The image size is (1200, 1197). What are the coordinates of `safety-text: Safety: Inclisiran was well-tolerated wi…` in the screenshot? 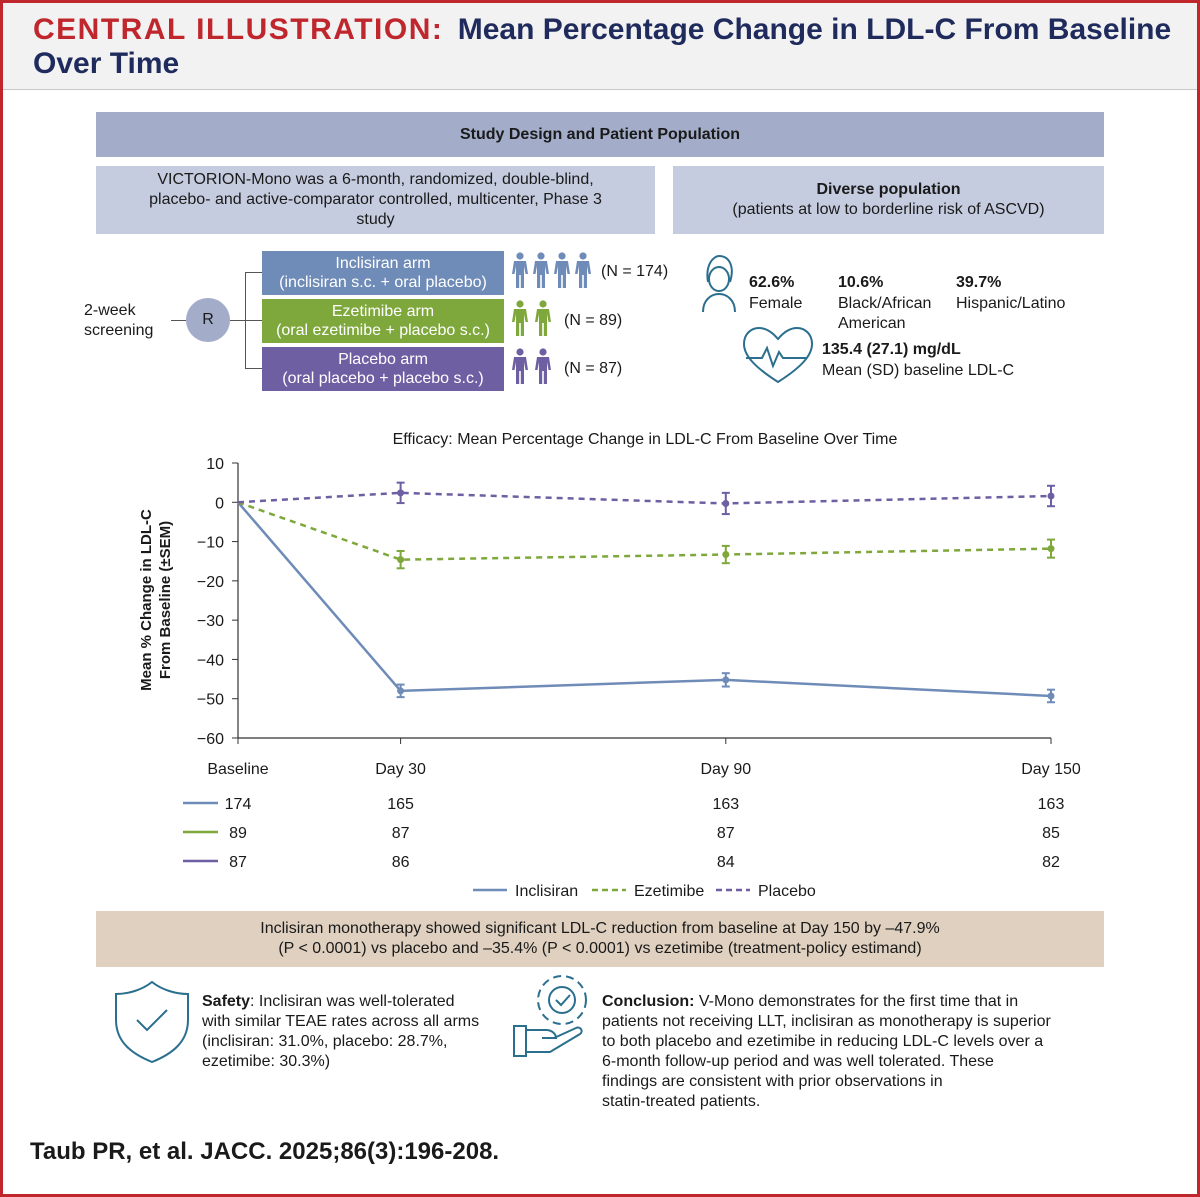 It's located at (340, 1032).